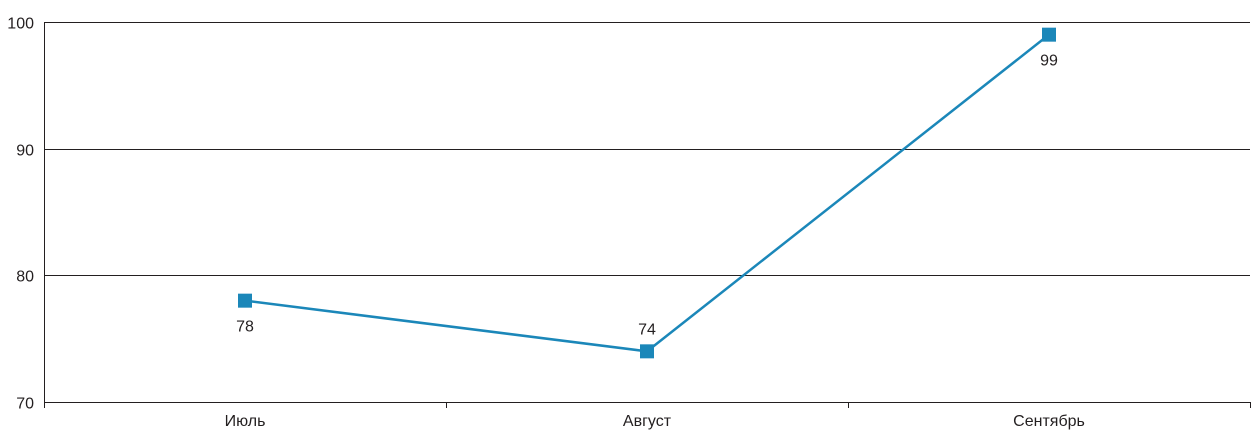 The image size is (1252, 437). I want to click on data-label: 78, so click(245, 327).